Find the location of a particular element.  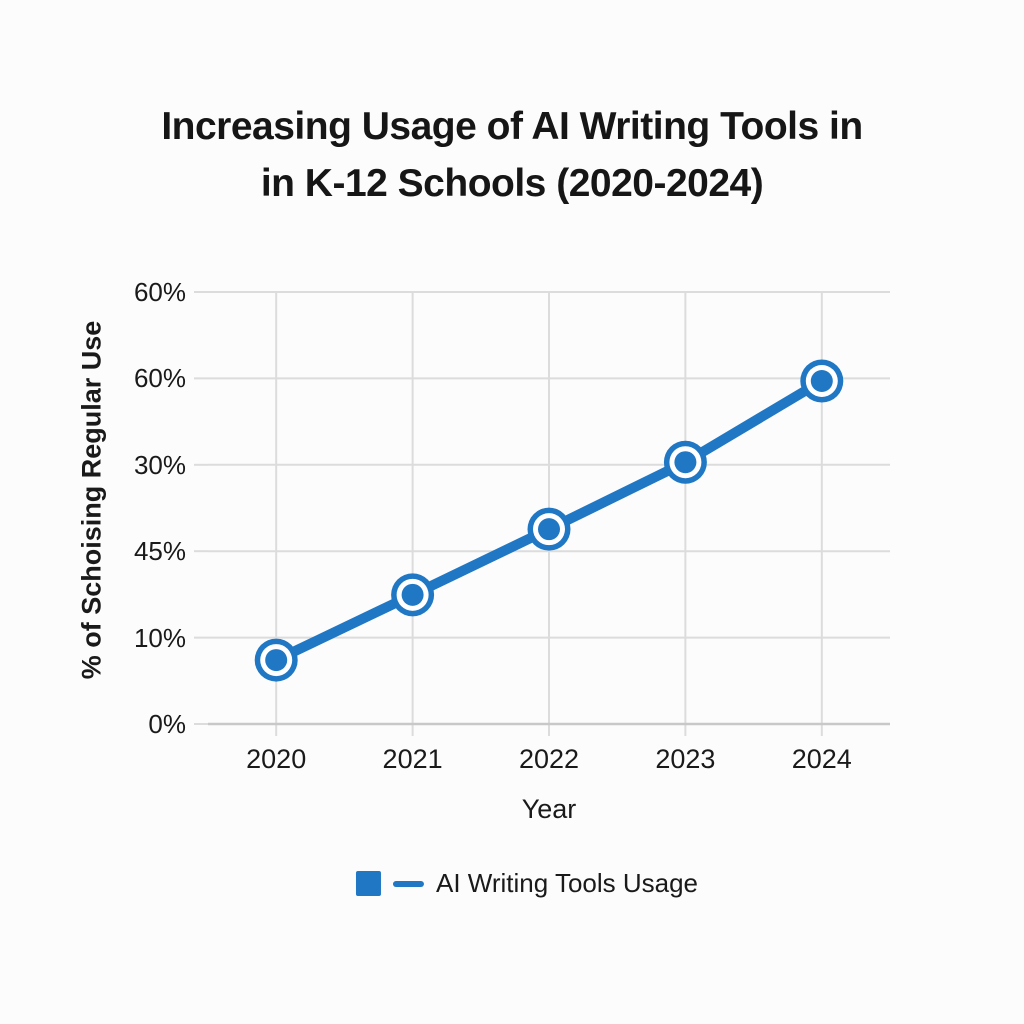

legend: AI Writing Tools Usage is located at coordinates (527, 883).